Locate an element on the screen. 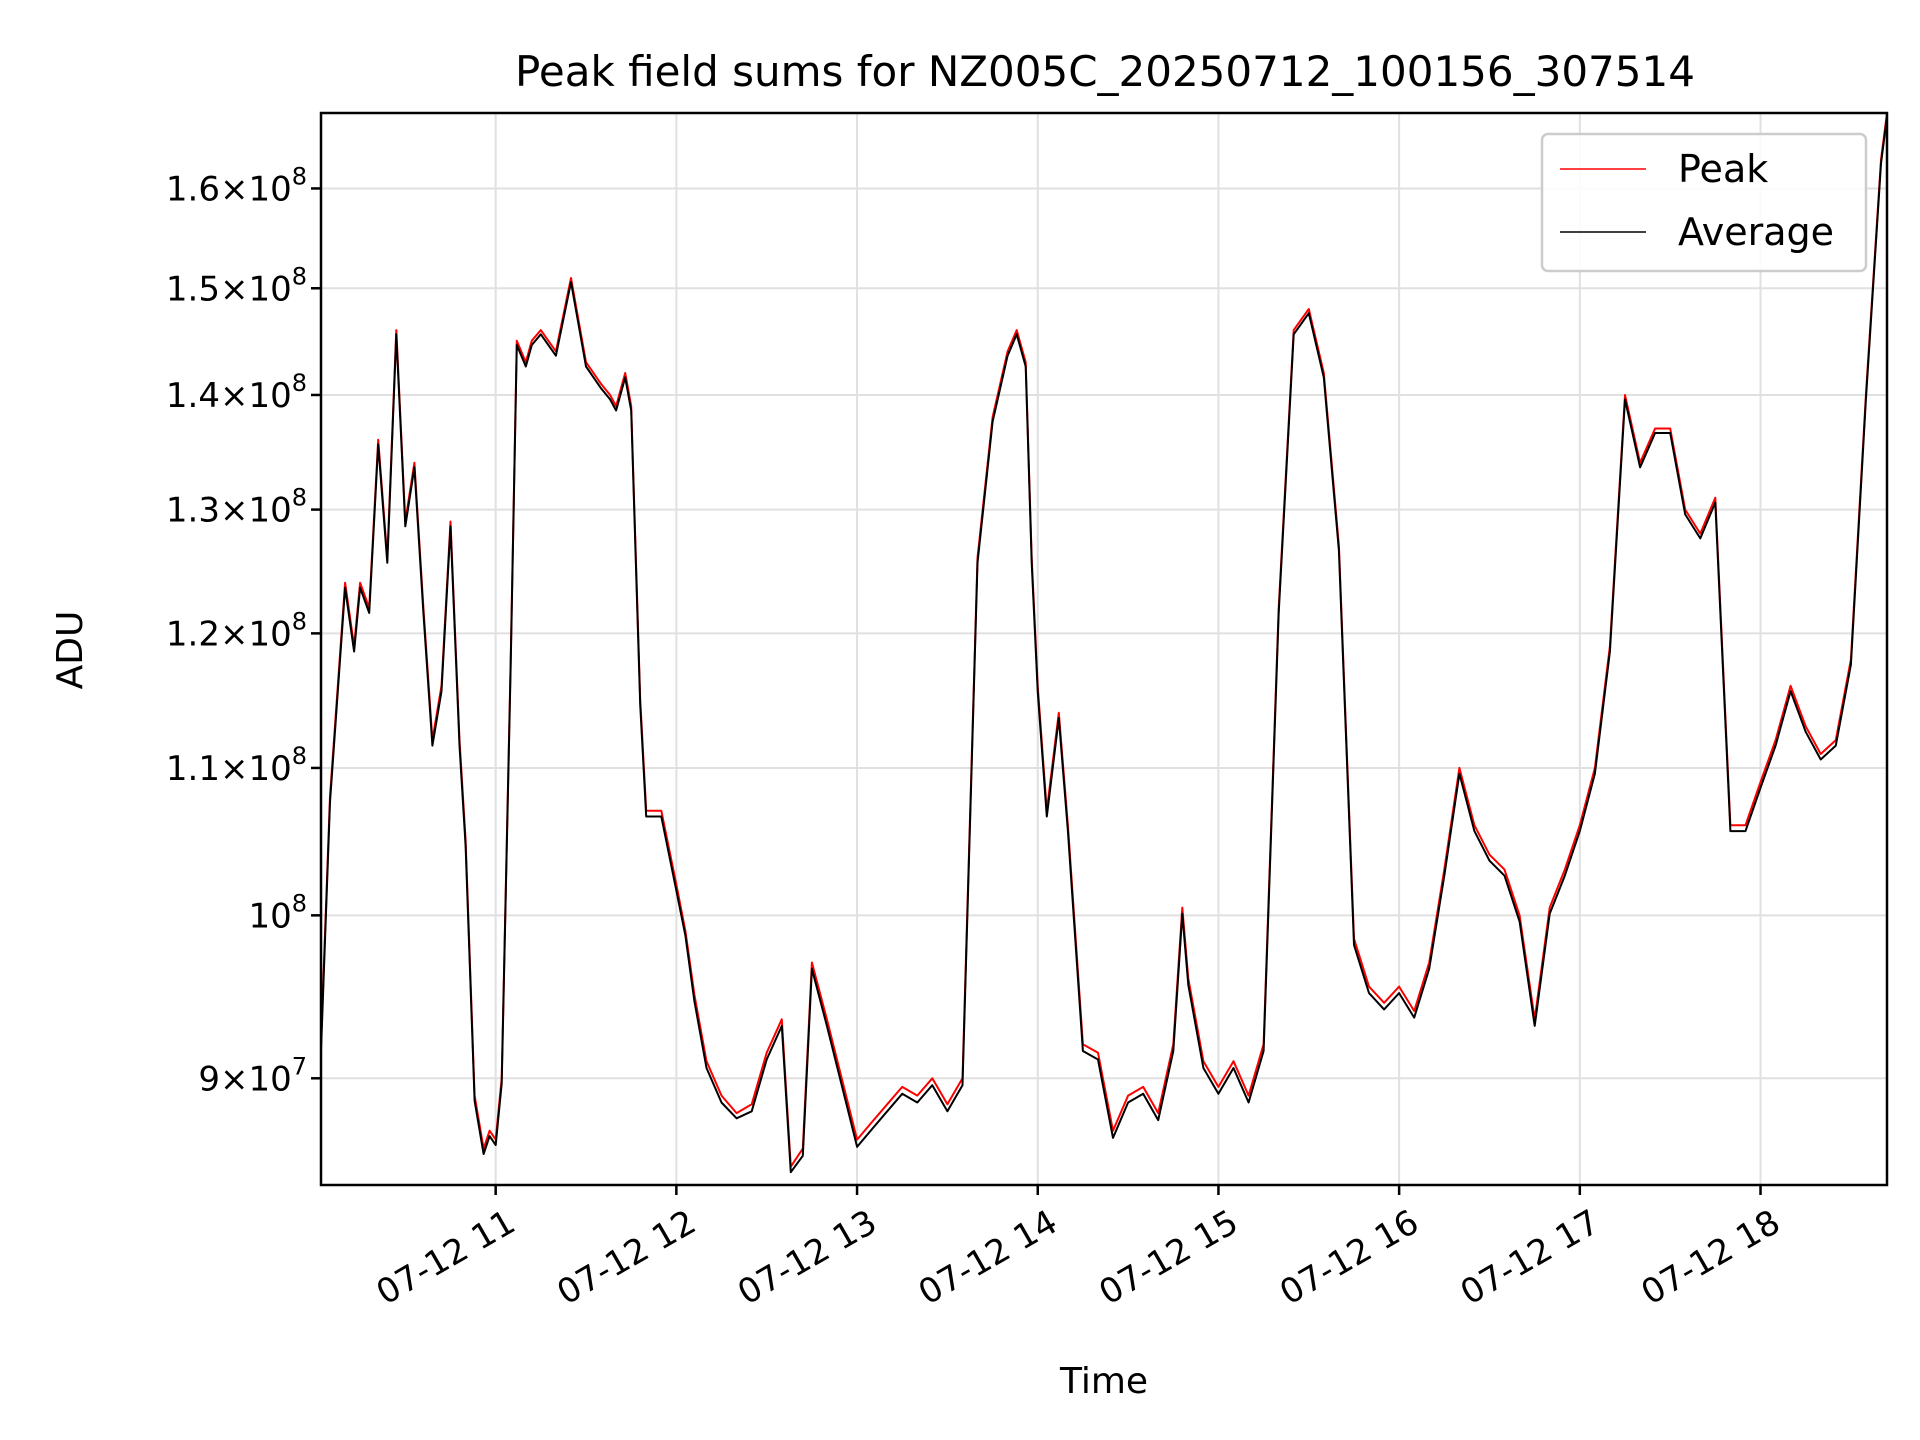  y-tick-label: 1.3×108 is located at coordinates (236, 507).